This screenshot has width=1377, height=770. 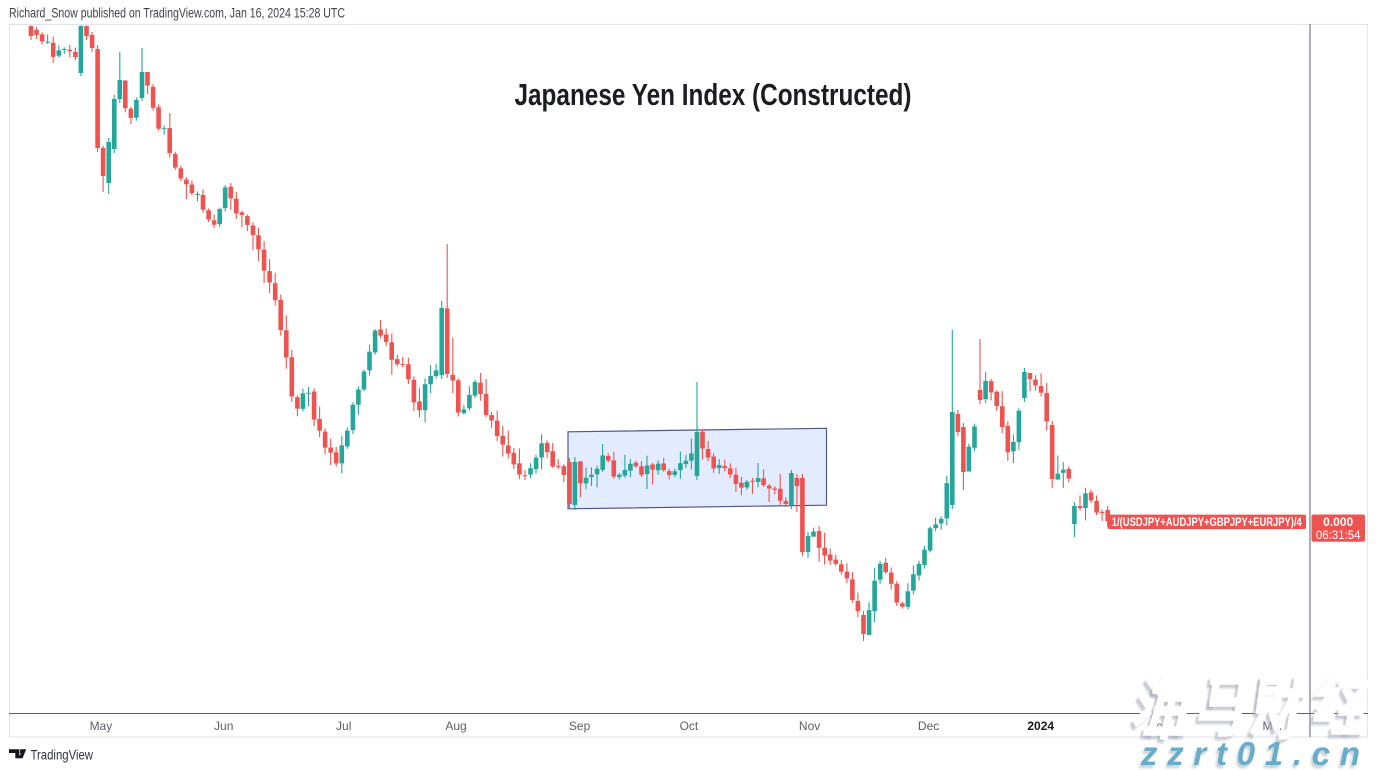 I want to click on svg-text: 2024, so click(x=1040, y=726).